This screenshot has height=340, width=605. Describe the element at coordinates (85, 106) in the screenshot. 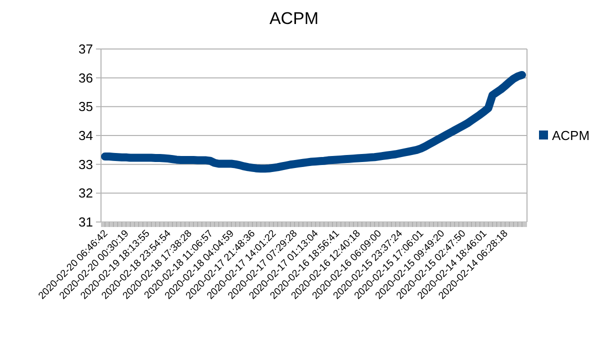

I see `y-tick-label: 35` at that location.